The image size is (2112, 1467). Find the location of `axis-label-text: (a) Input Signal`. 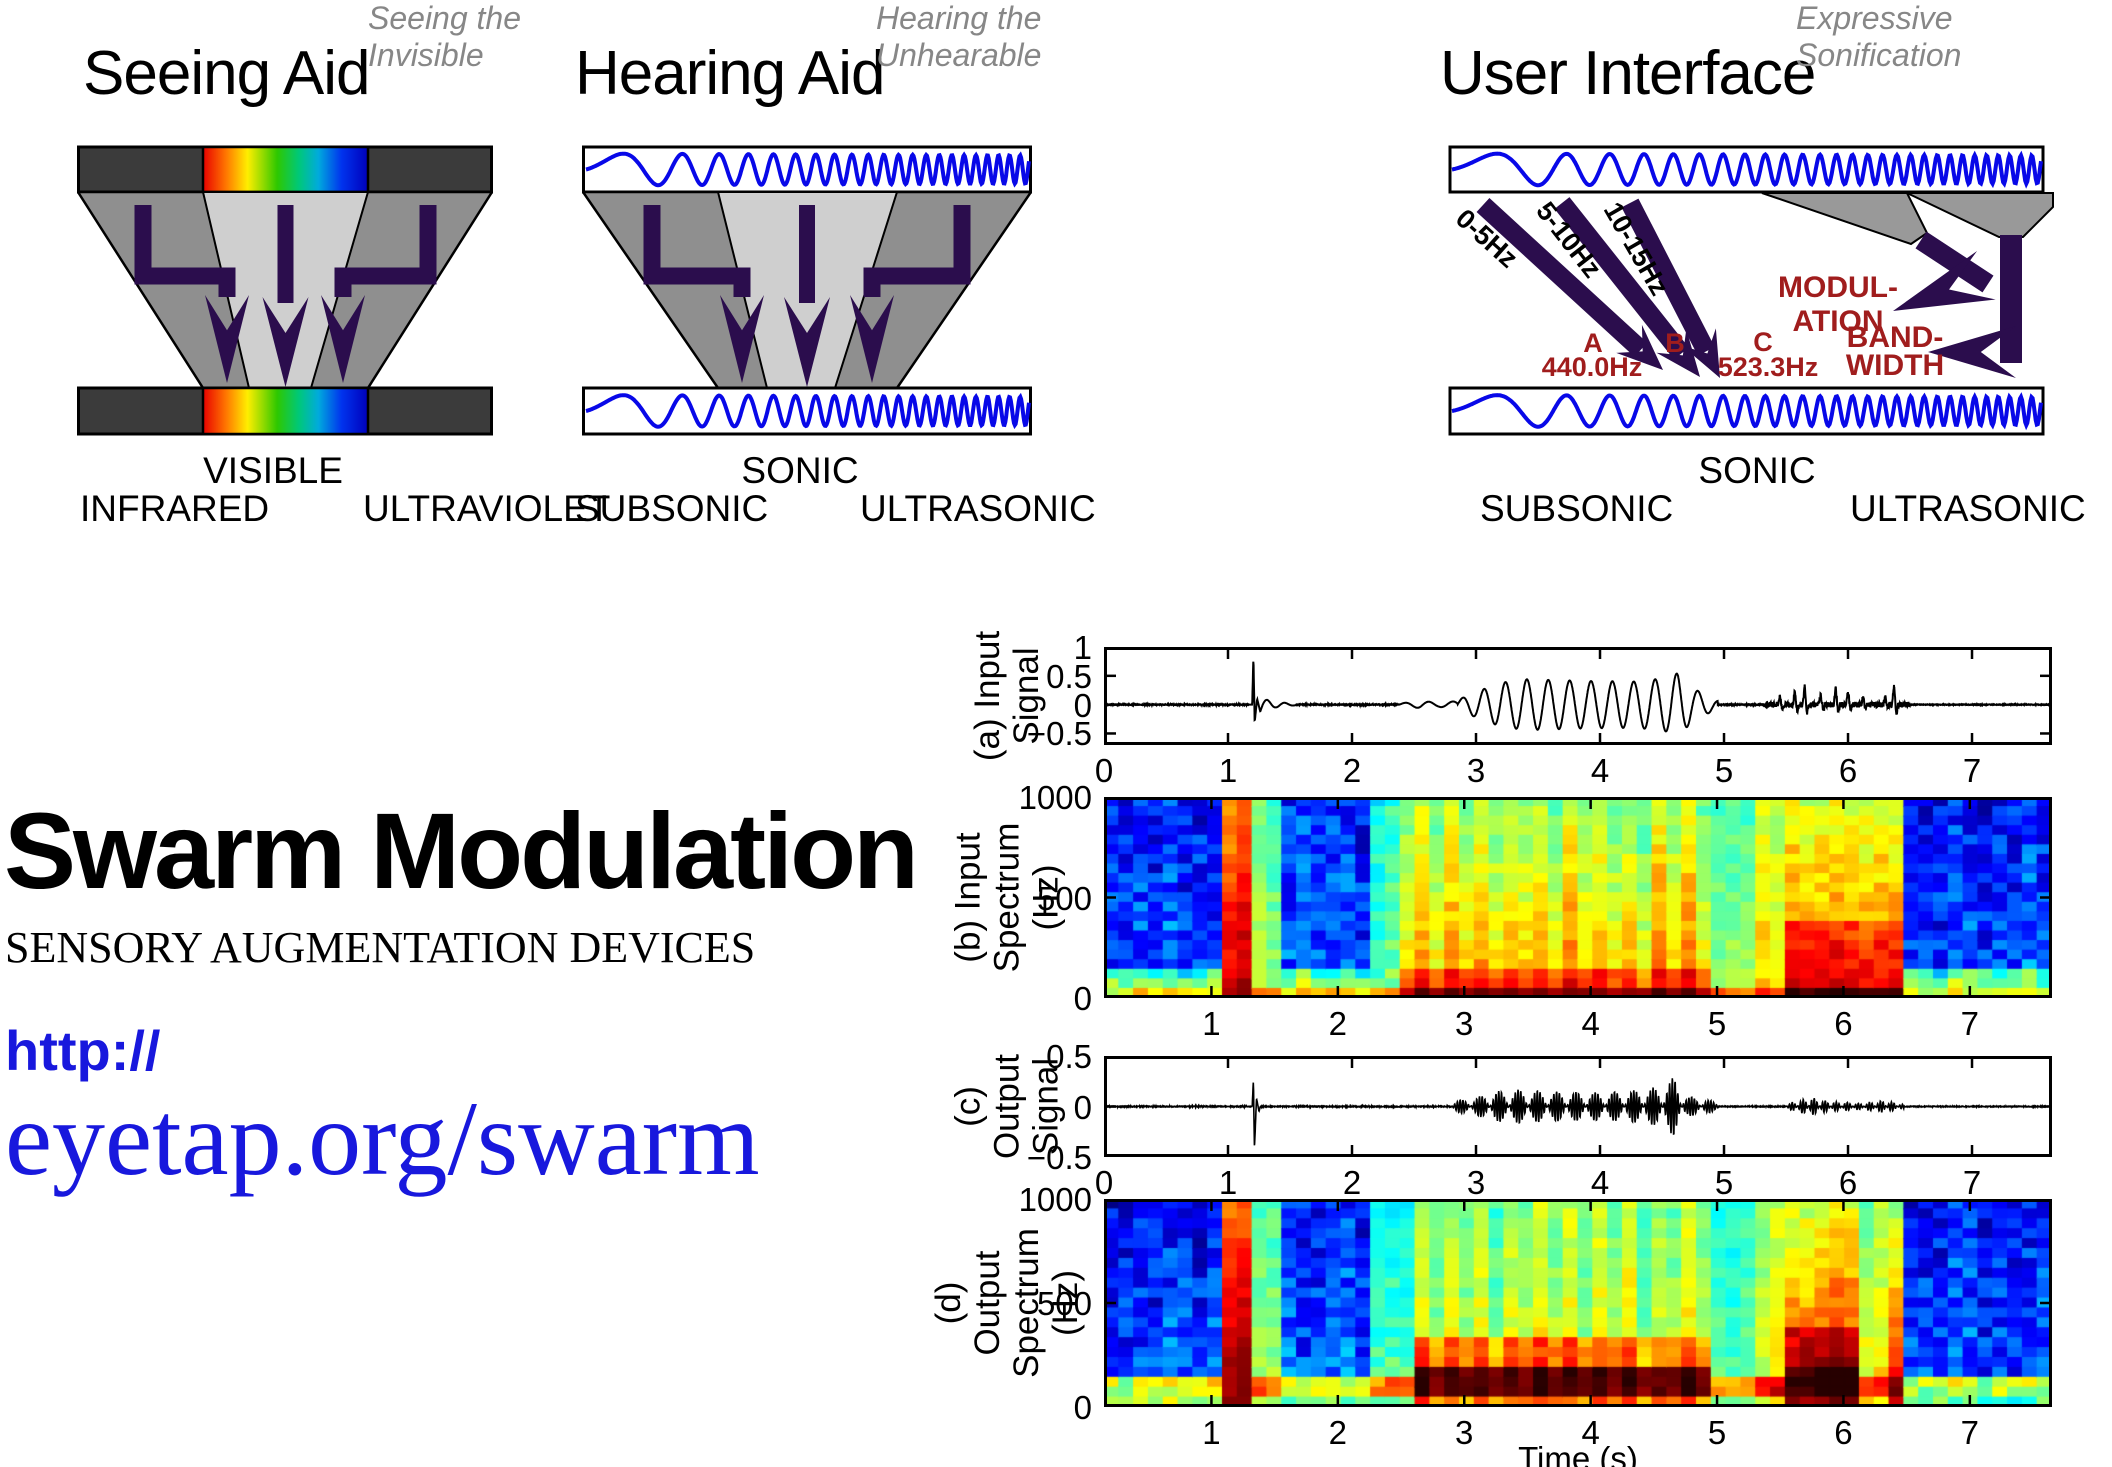

axis-label-text: (a) Input Signal is located at coordinates (1006, 696).